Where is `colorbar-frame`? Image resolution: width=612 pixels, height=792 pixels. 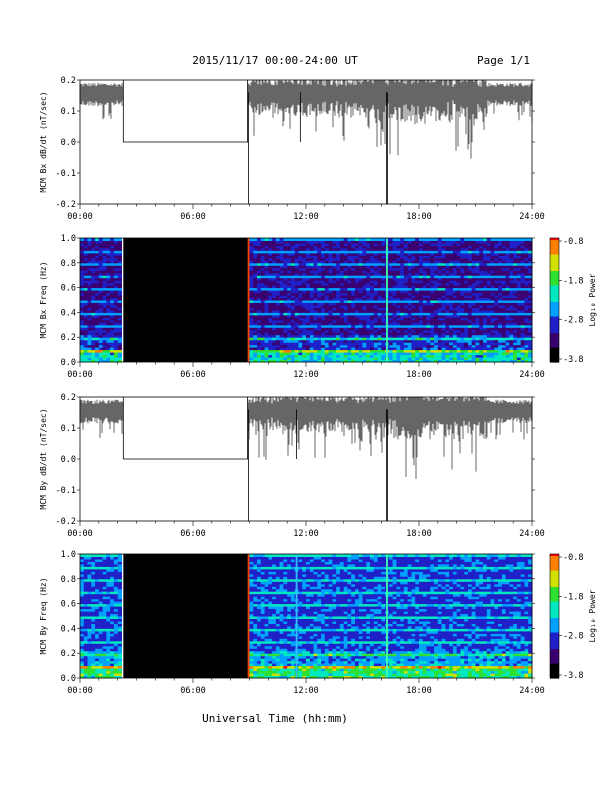 colorbar-frame is located at coordinates (554, 300).